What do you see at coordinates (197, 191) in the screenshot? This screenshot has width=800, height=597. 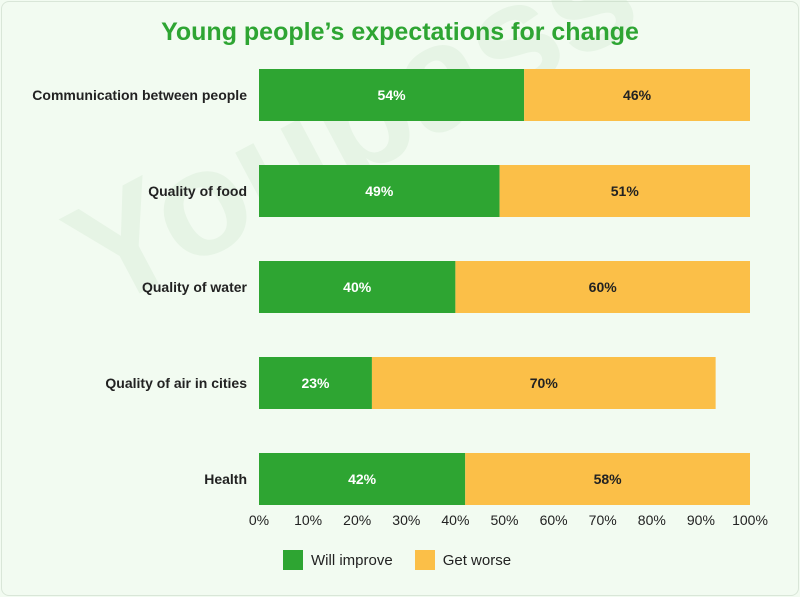 I see `category-label-quality-of-food: Quality of food` at bounding box center [197, 191].